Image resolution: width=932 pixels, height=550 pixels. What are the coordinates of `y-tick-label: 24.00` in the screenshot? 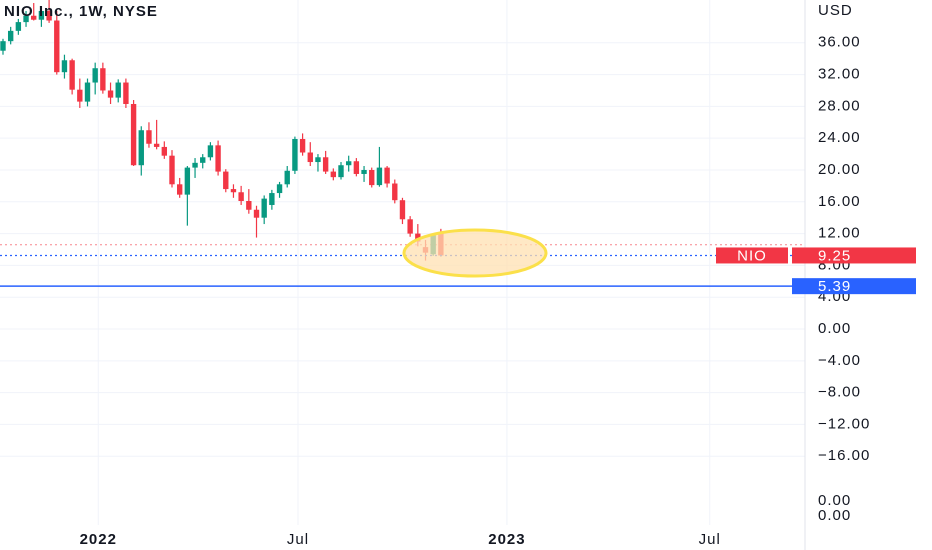 It's located at (839, 137).